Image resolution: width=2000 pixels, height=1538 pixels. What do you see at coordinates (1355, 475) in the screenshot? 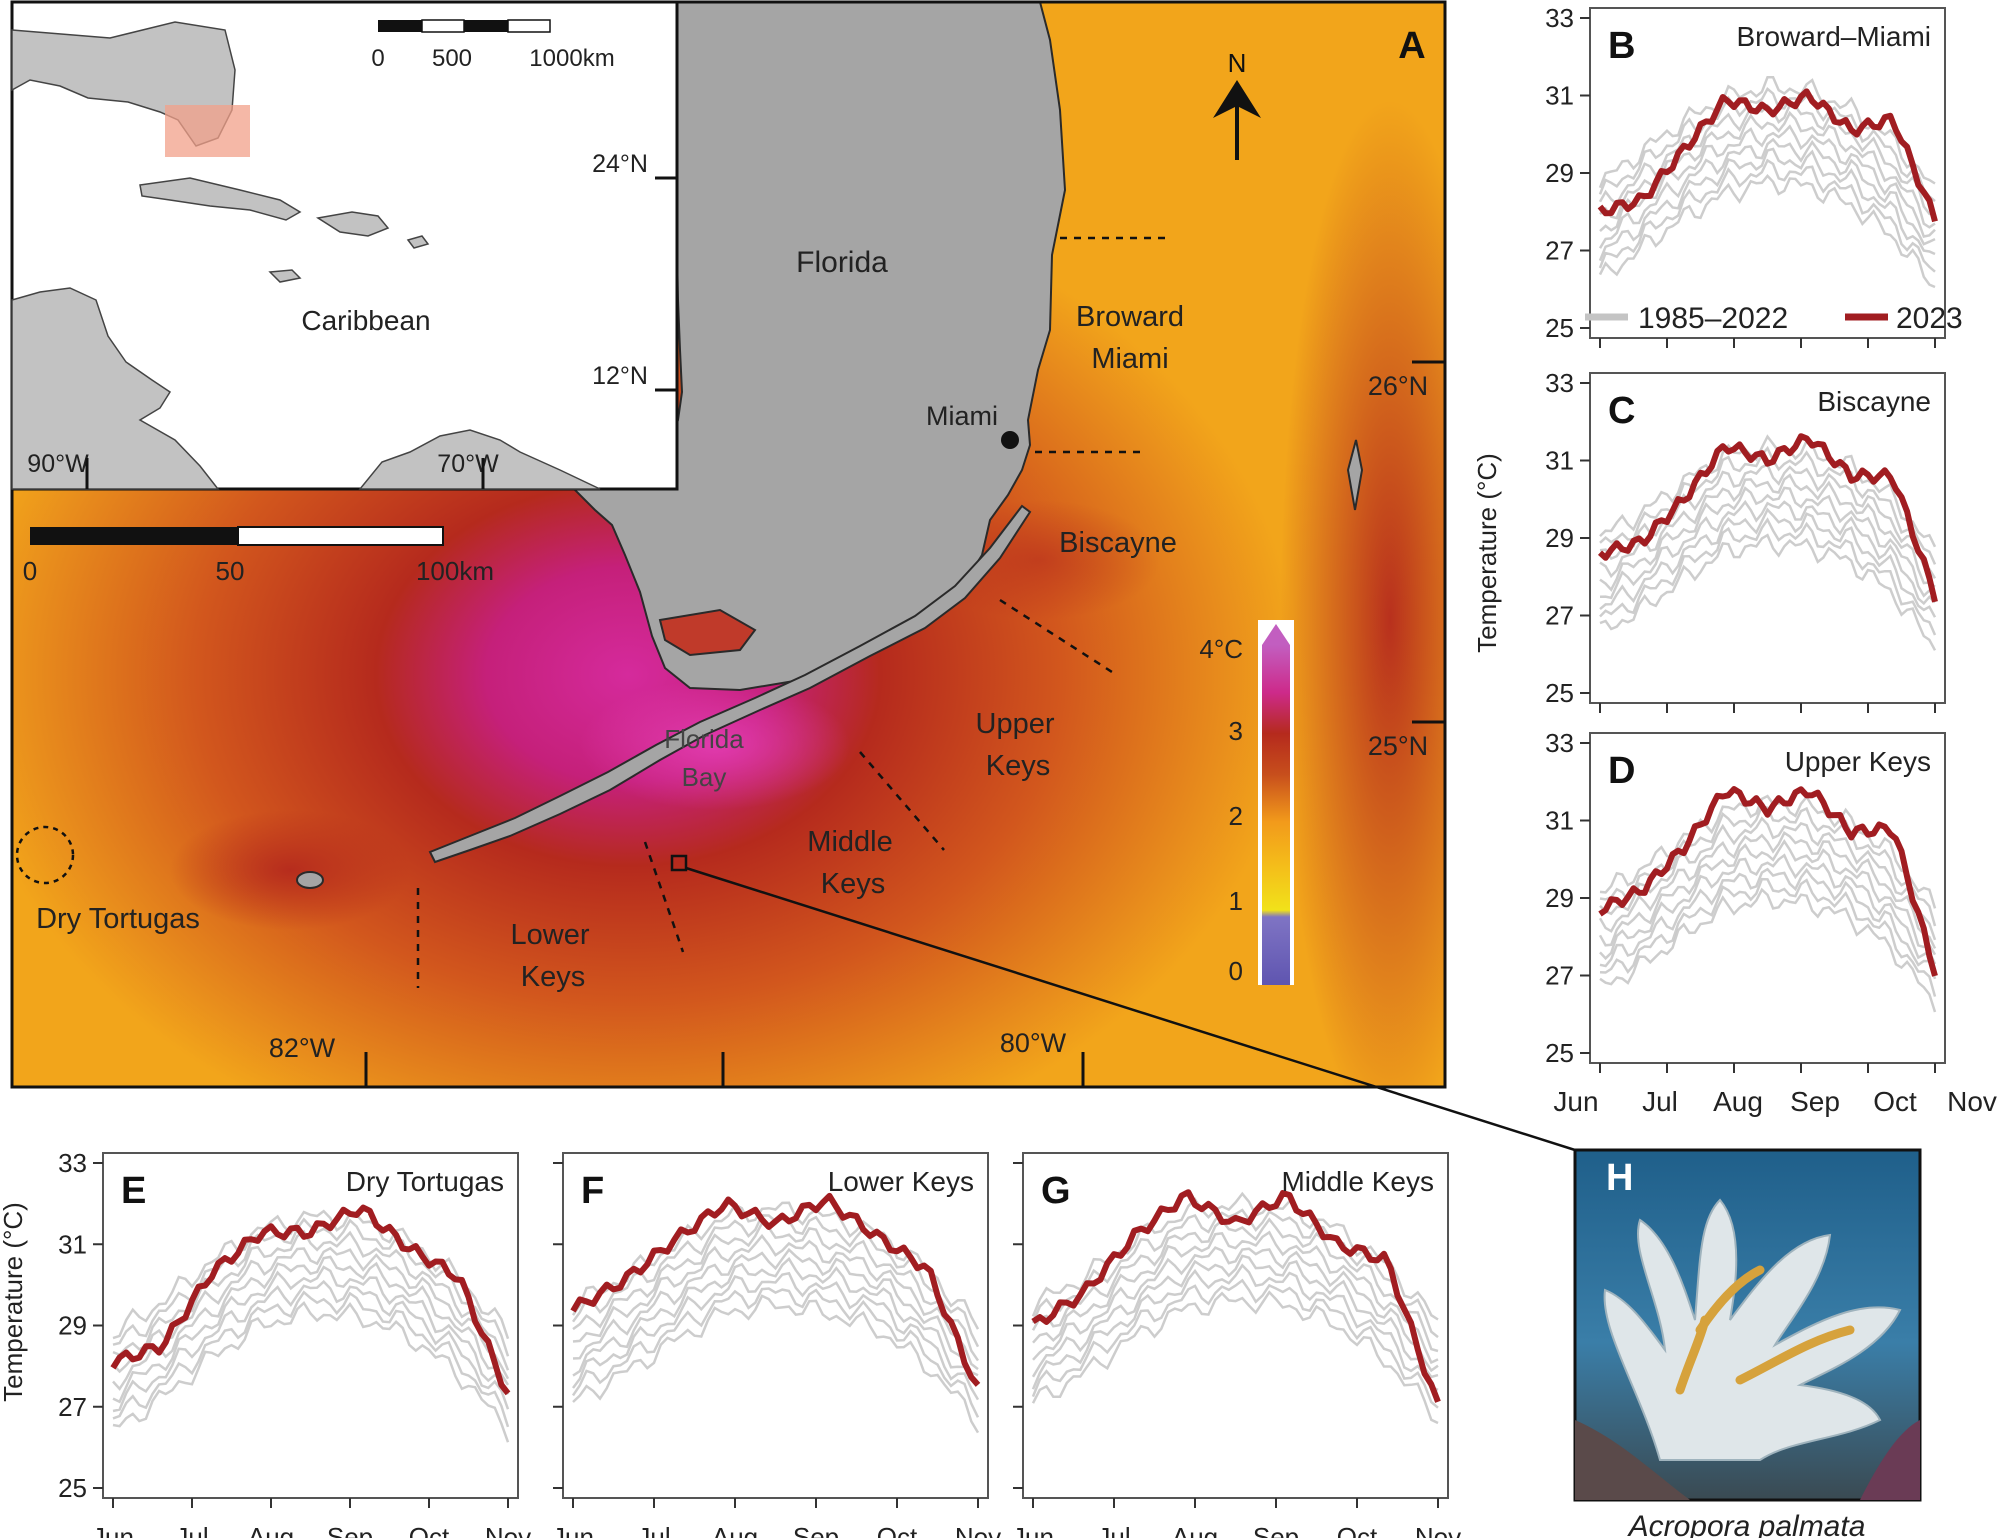
I see `bahamas-islet` at bounding box center [1355, 475].